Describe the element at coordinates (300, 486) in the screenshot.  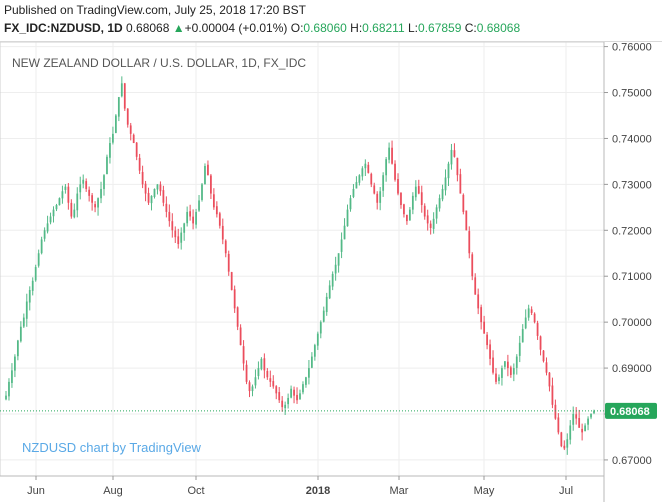
I see `time-axis: Jun Aug Oct 2018 Mar May Jul` at that location.